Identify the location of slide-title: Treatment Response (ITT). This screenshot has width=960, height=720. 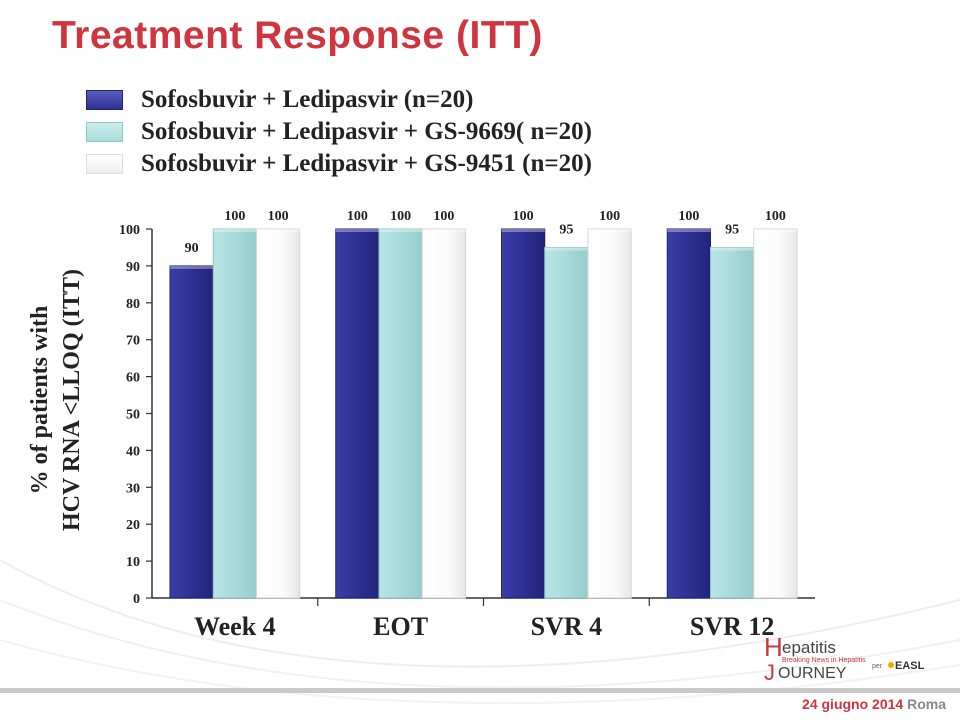
(297, 35).